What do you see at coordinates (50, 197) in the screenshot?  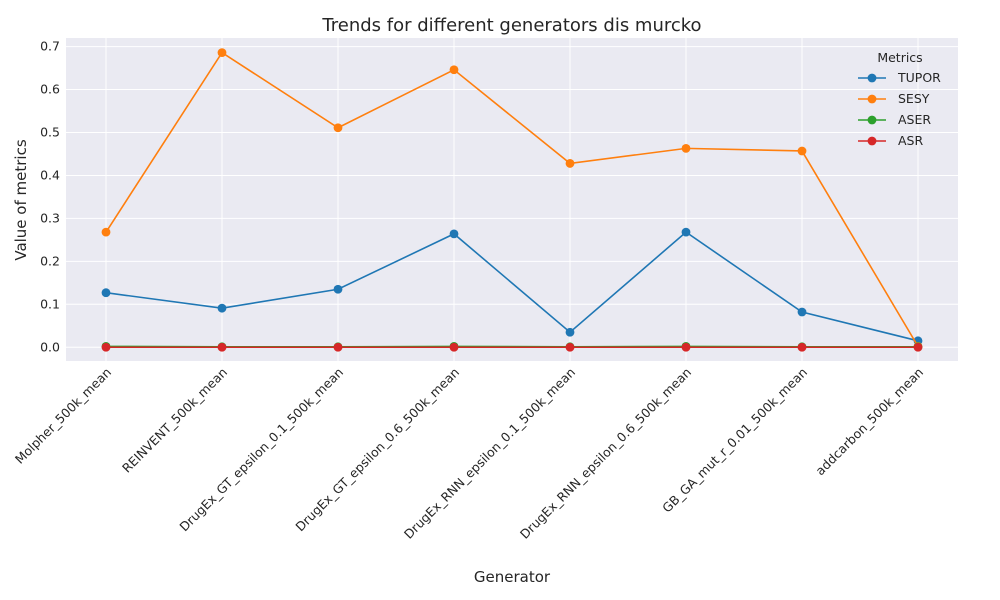 I see `y-axis-ticks: 0.0 0.1 0.2 0.3 0.4 0.5 0.6 0.7` at bounding box center [50, 197].